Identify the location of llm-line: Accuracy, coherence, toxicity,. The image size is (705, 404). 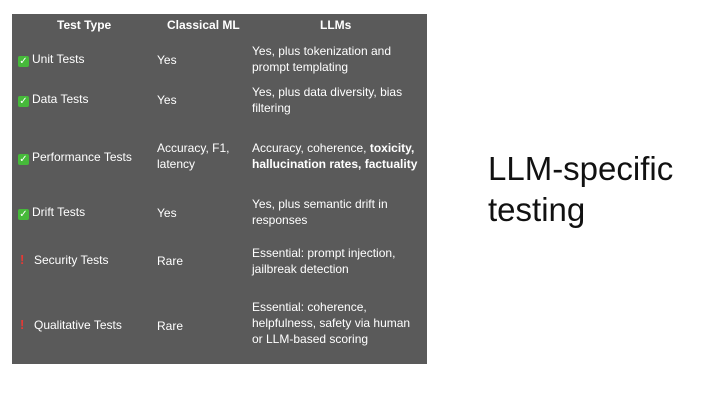
(334, 148).